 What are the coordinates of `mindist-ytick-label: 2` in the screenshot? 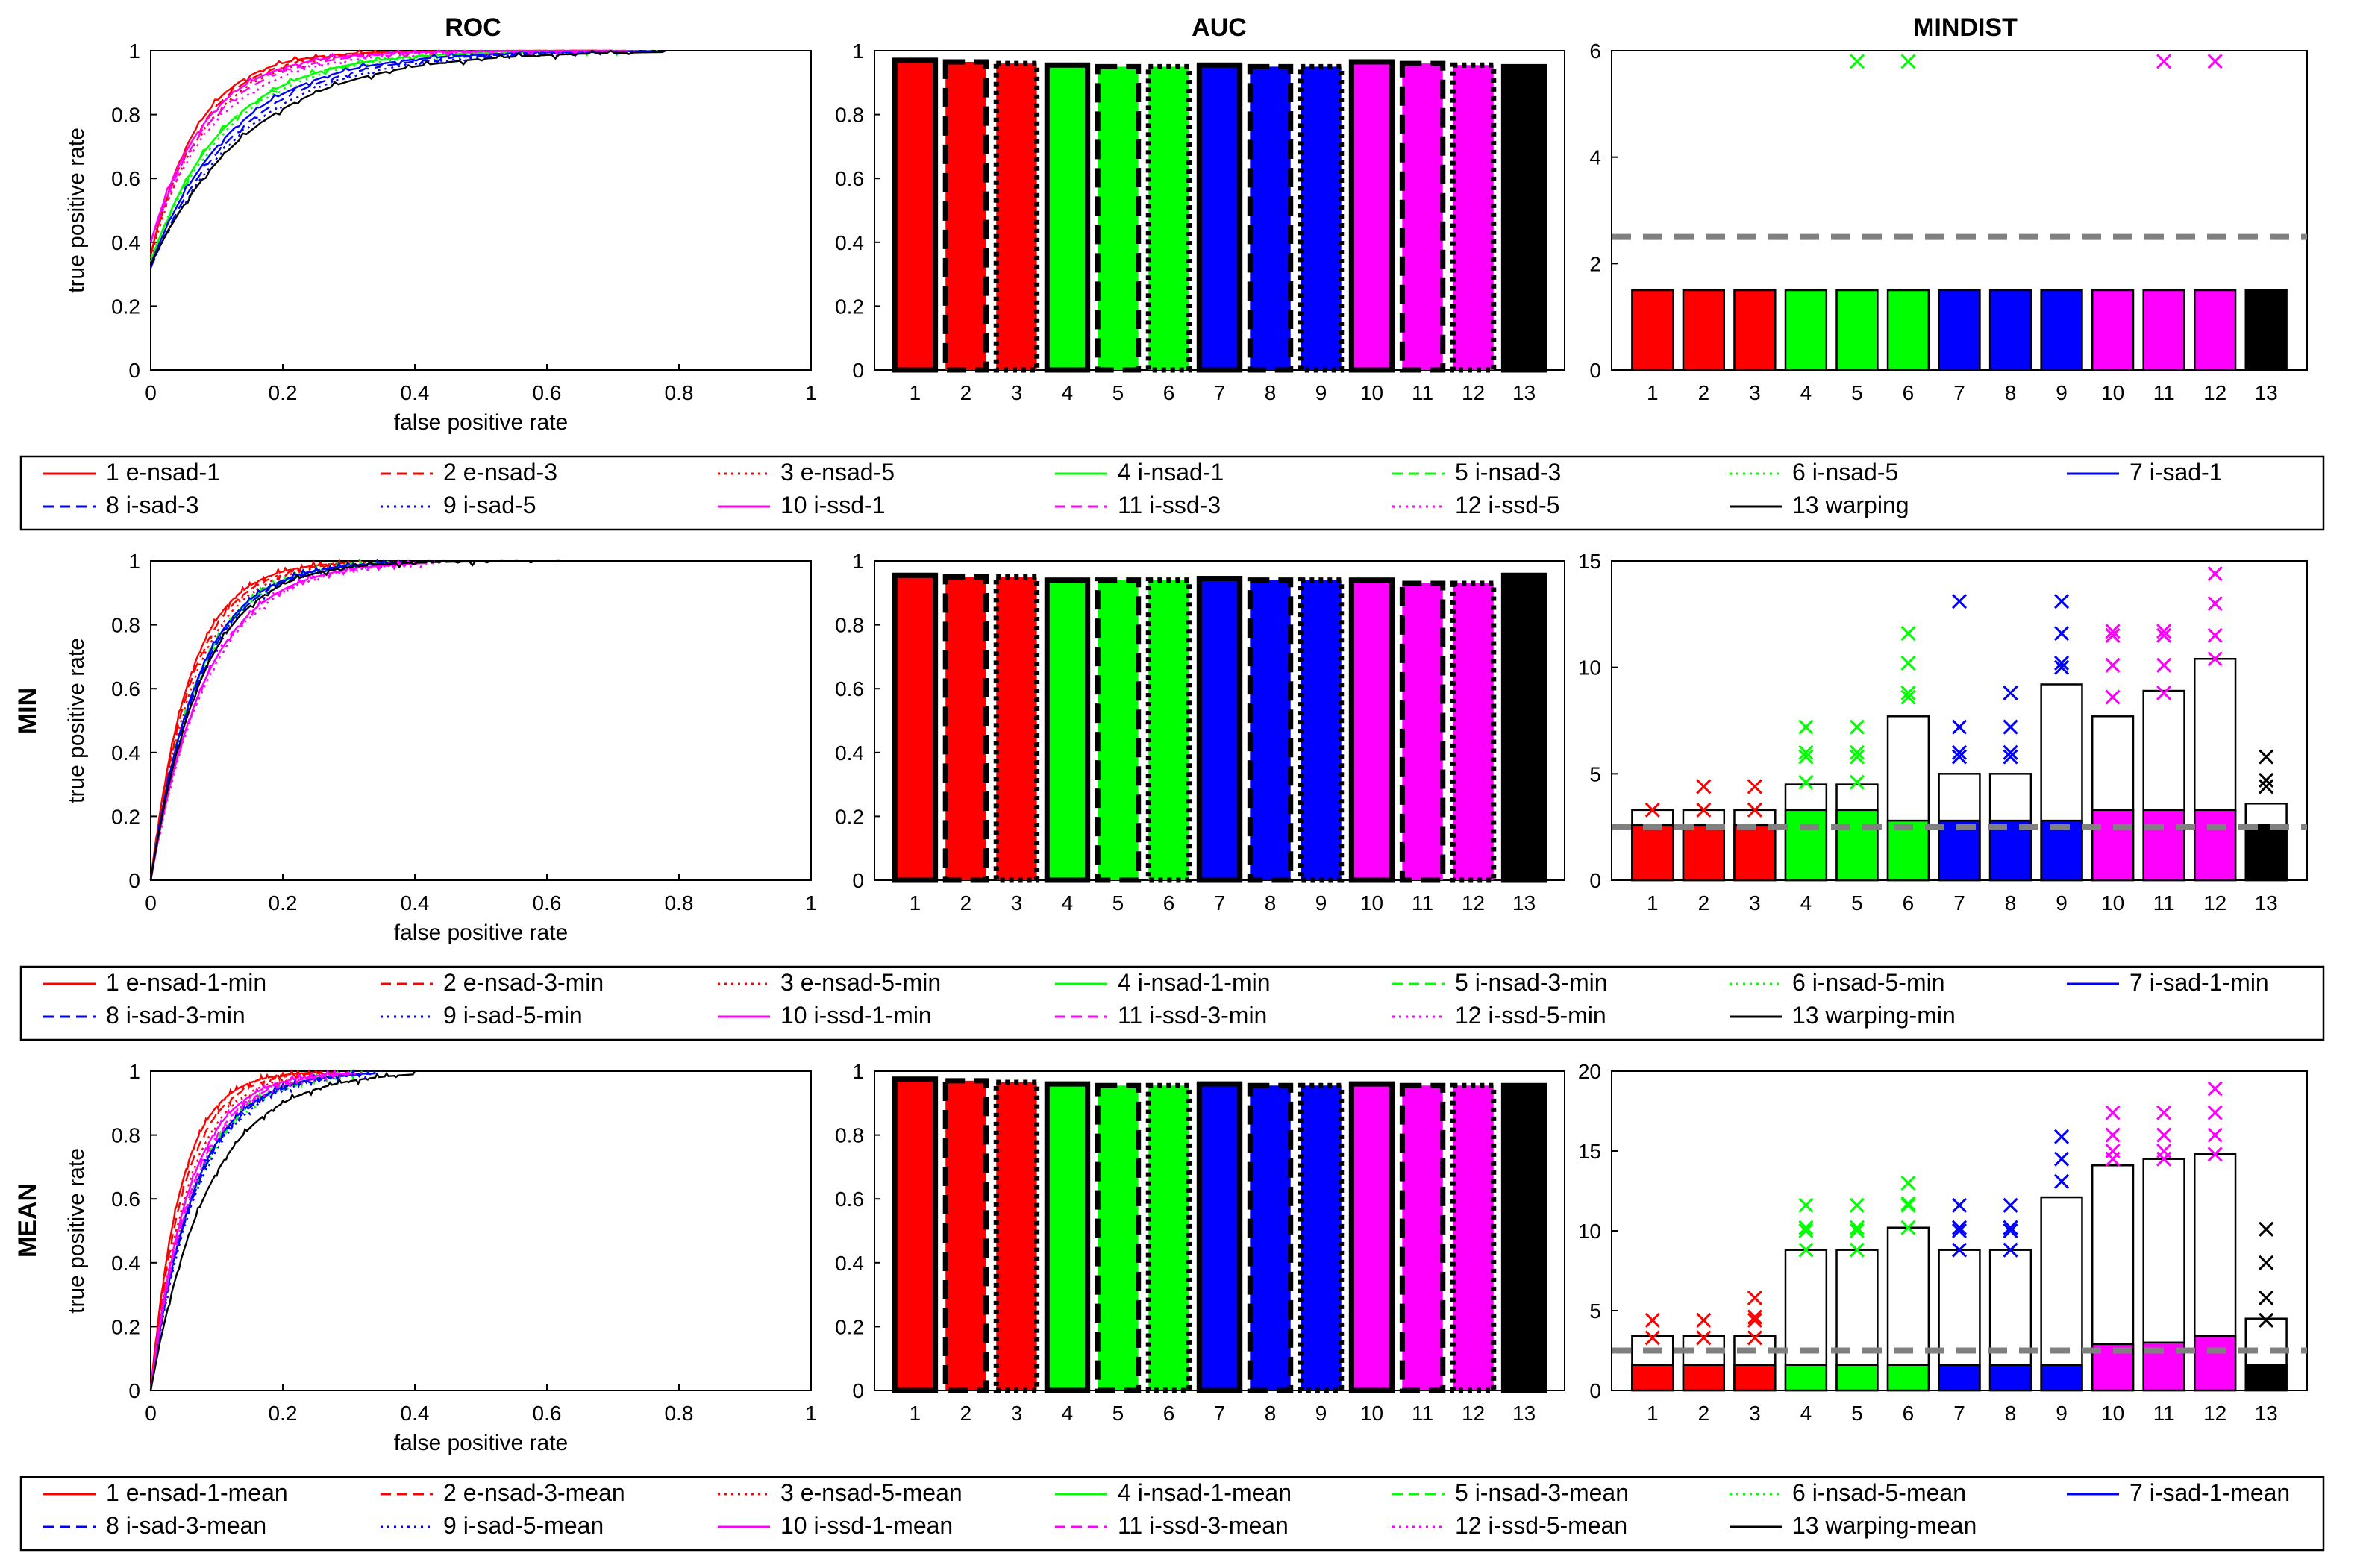 It's located at (1595, 263).